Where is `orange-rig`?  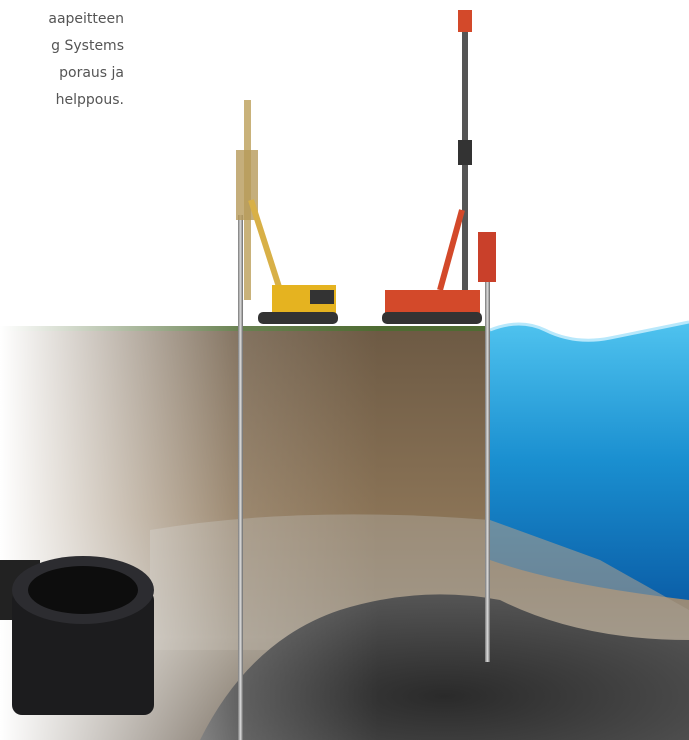
orange-rig is located at coordinates (439, 167).